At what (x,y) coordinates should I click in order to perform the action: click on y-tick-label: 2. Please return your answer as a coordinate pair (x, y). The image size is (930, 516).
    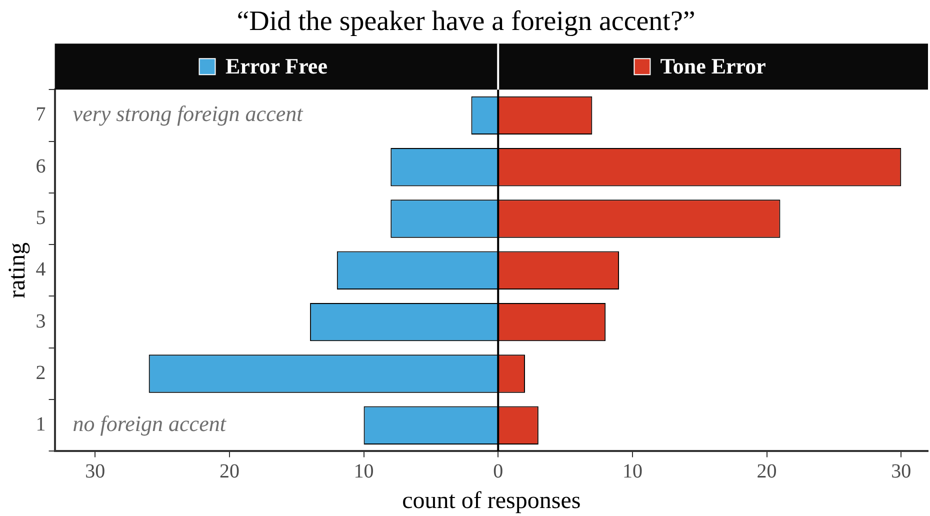
    Looking at the image, I should click on (41, 373).